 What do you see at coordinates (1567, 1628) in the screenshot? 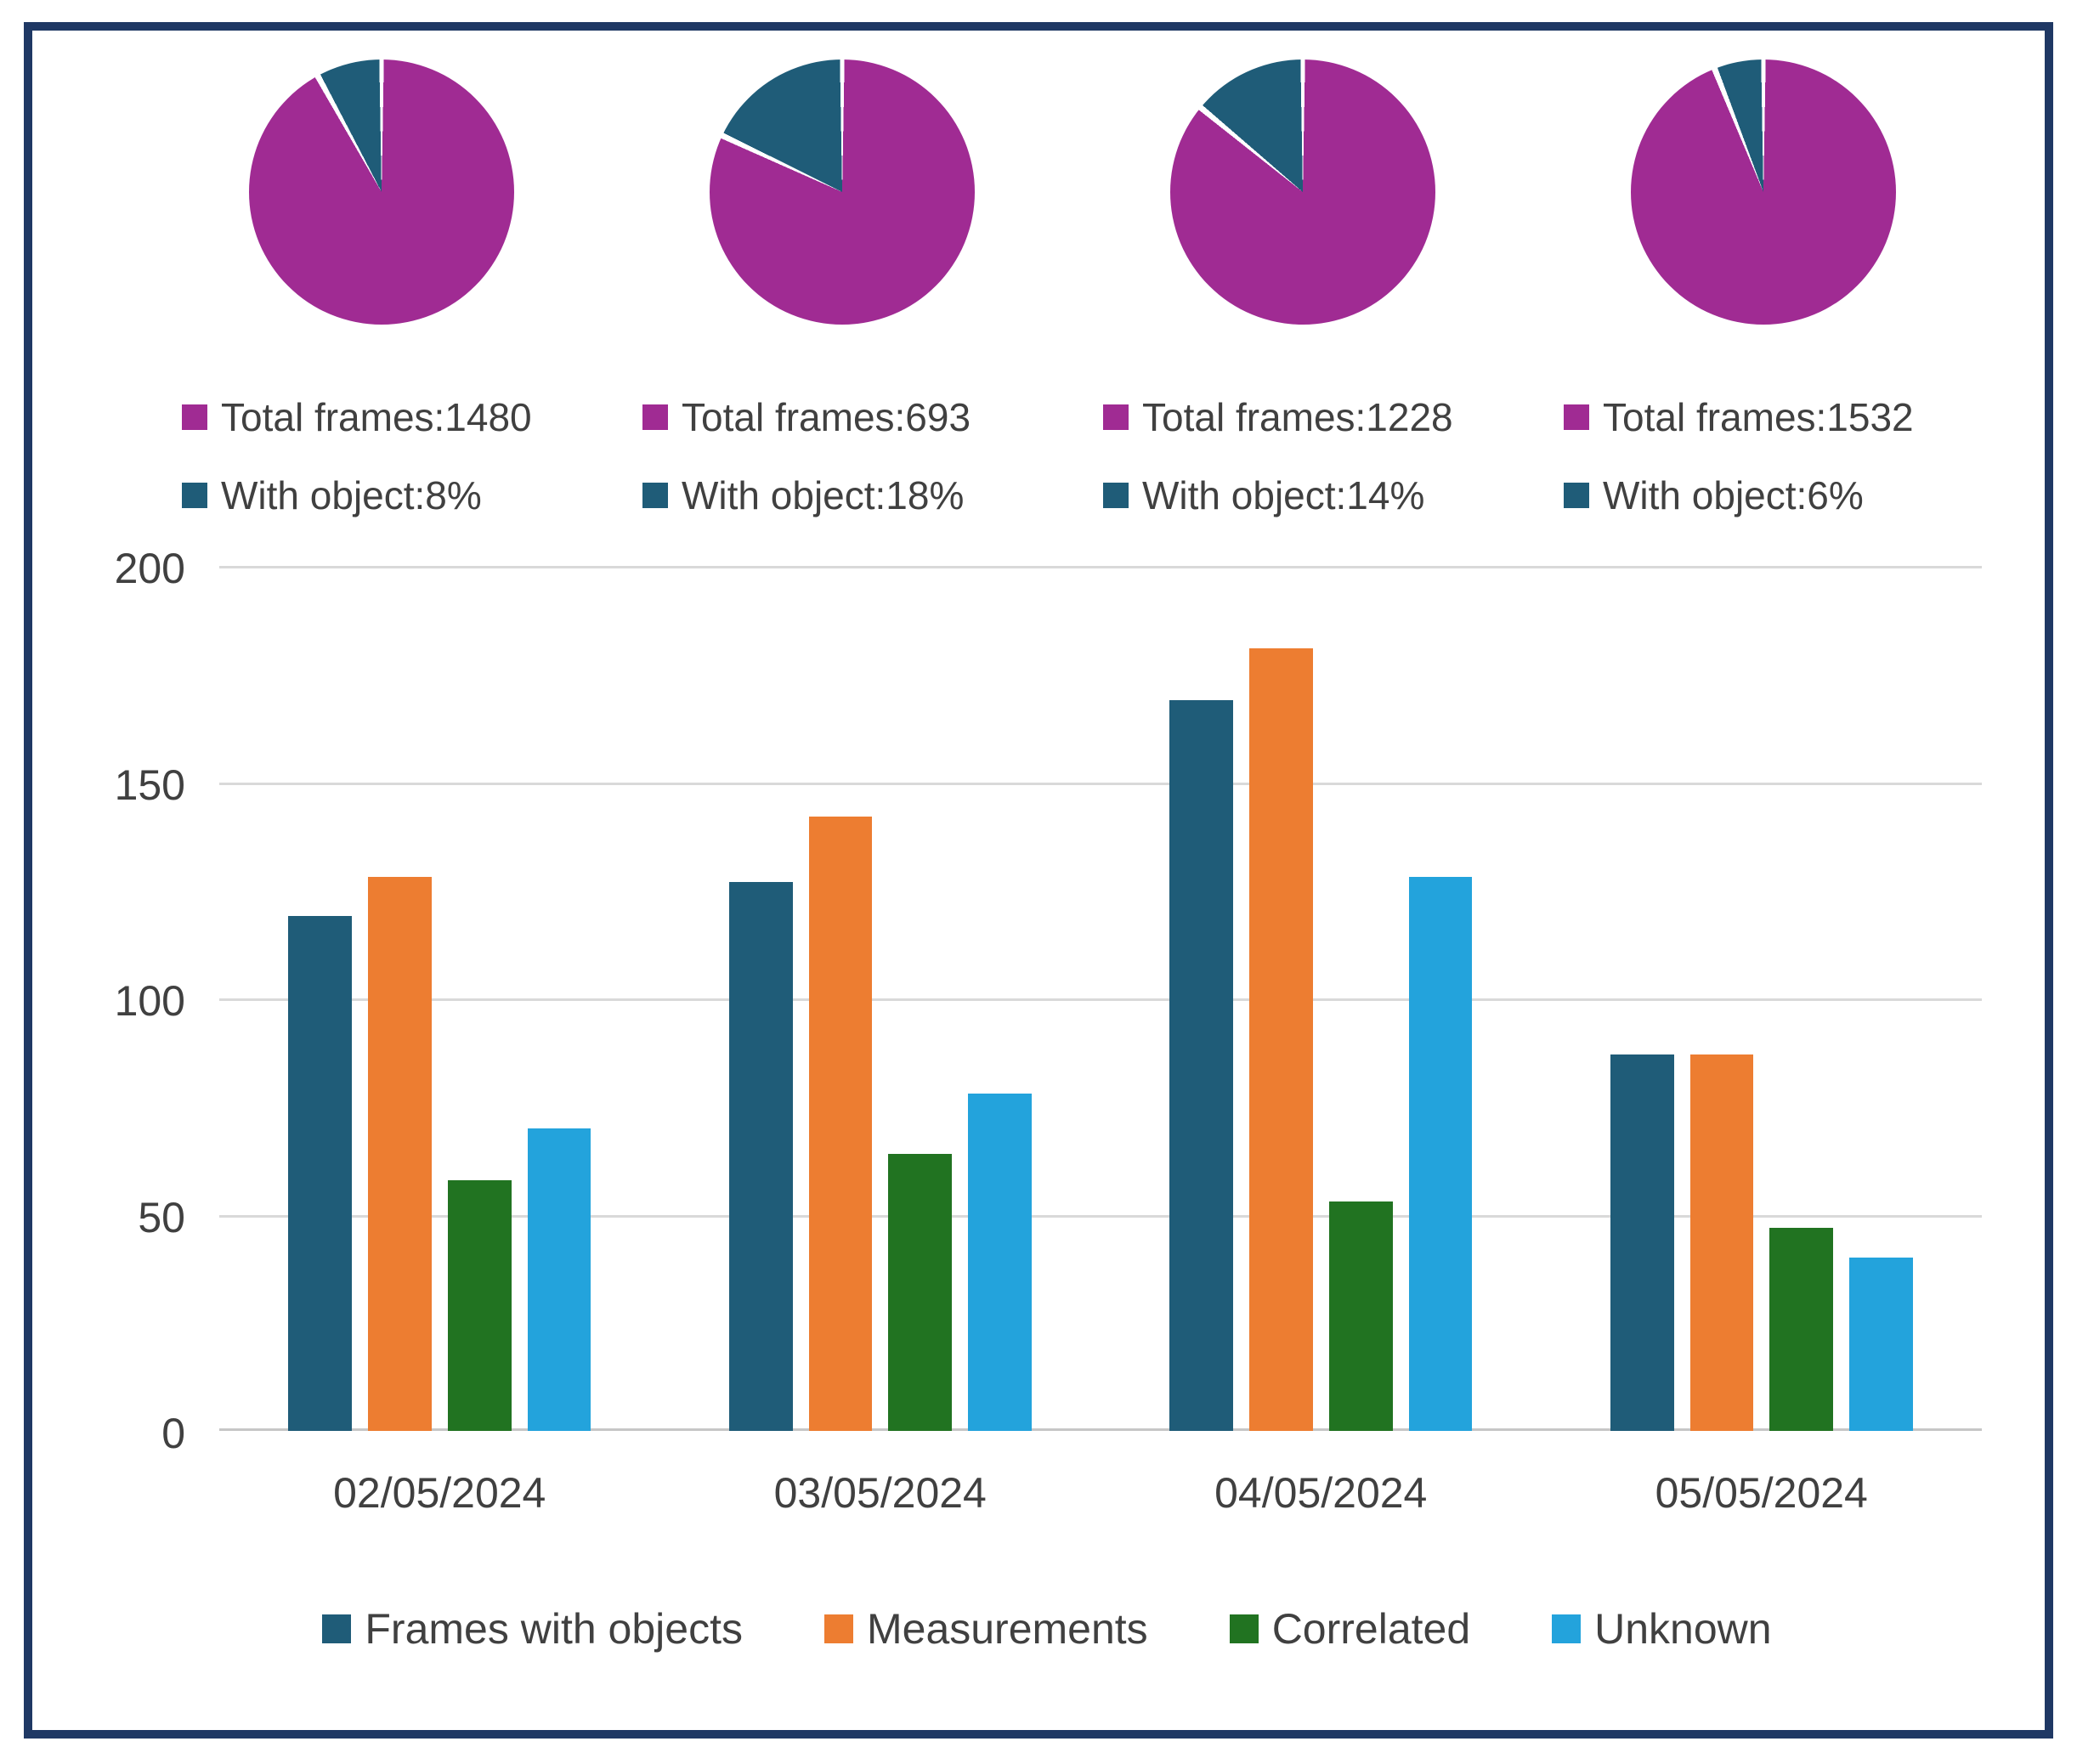
I see `unknown-swatch-icon` at bounding box center [1567, 1628].